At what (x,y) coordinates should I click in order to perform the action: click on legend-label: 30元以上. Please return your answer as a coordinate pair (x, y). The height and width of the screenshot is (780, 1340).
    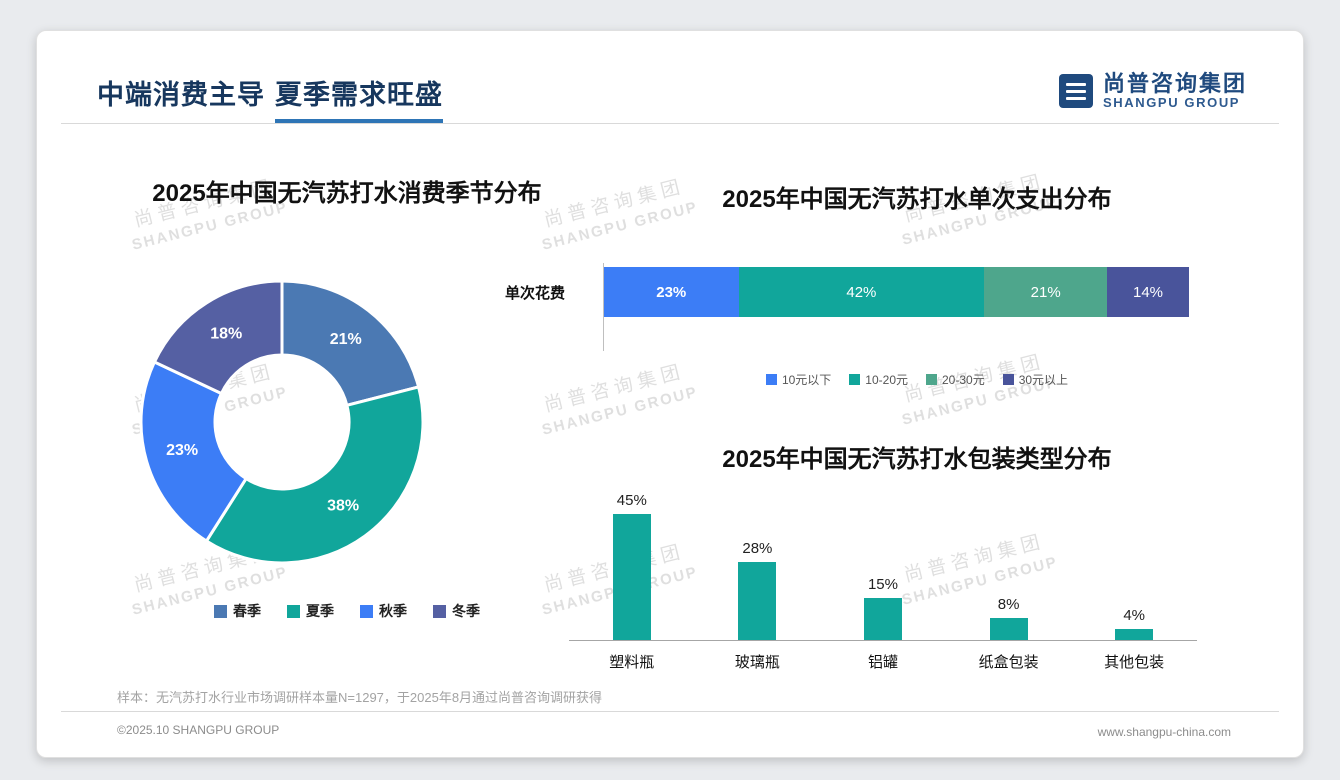
    Looking at the image, I should click on (1043, 380).